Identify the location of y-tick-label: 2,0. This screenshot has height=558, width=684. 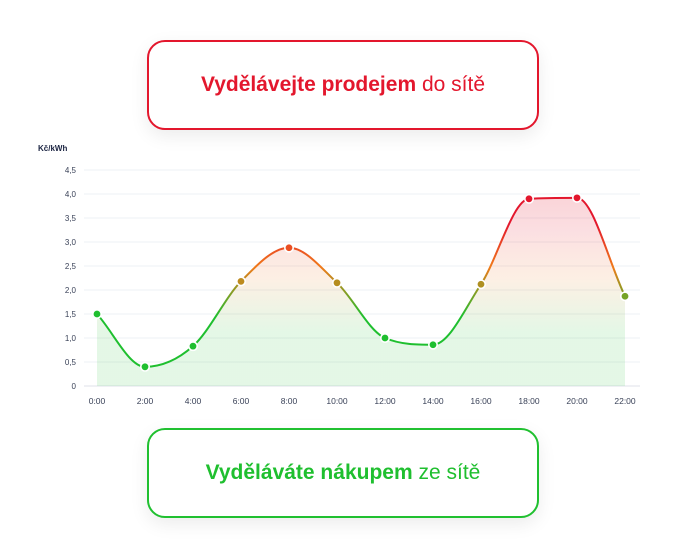
(71, 290).